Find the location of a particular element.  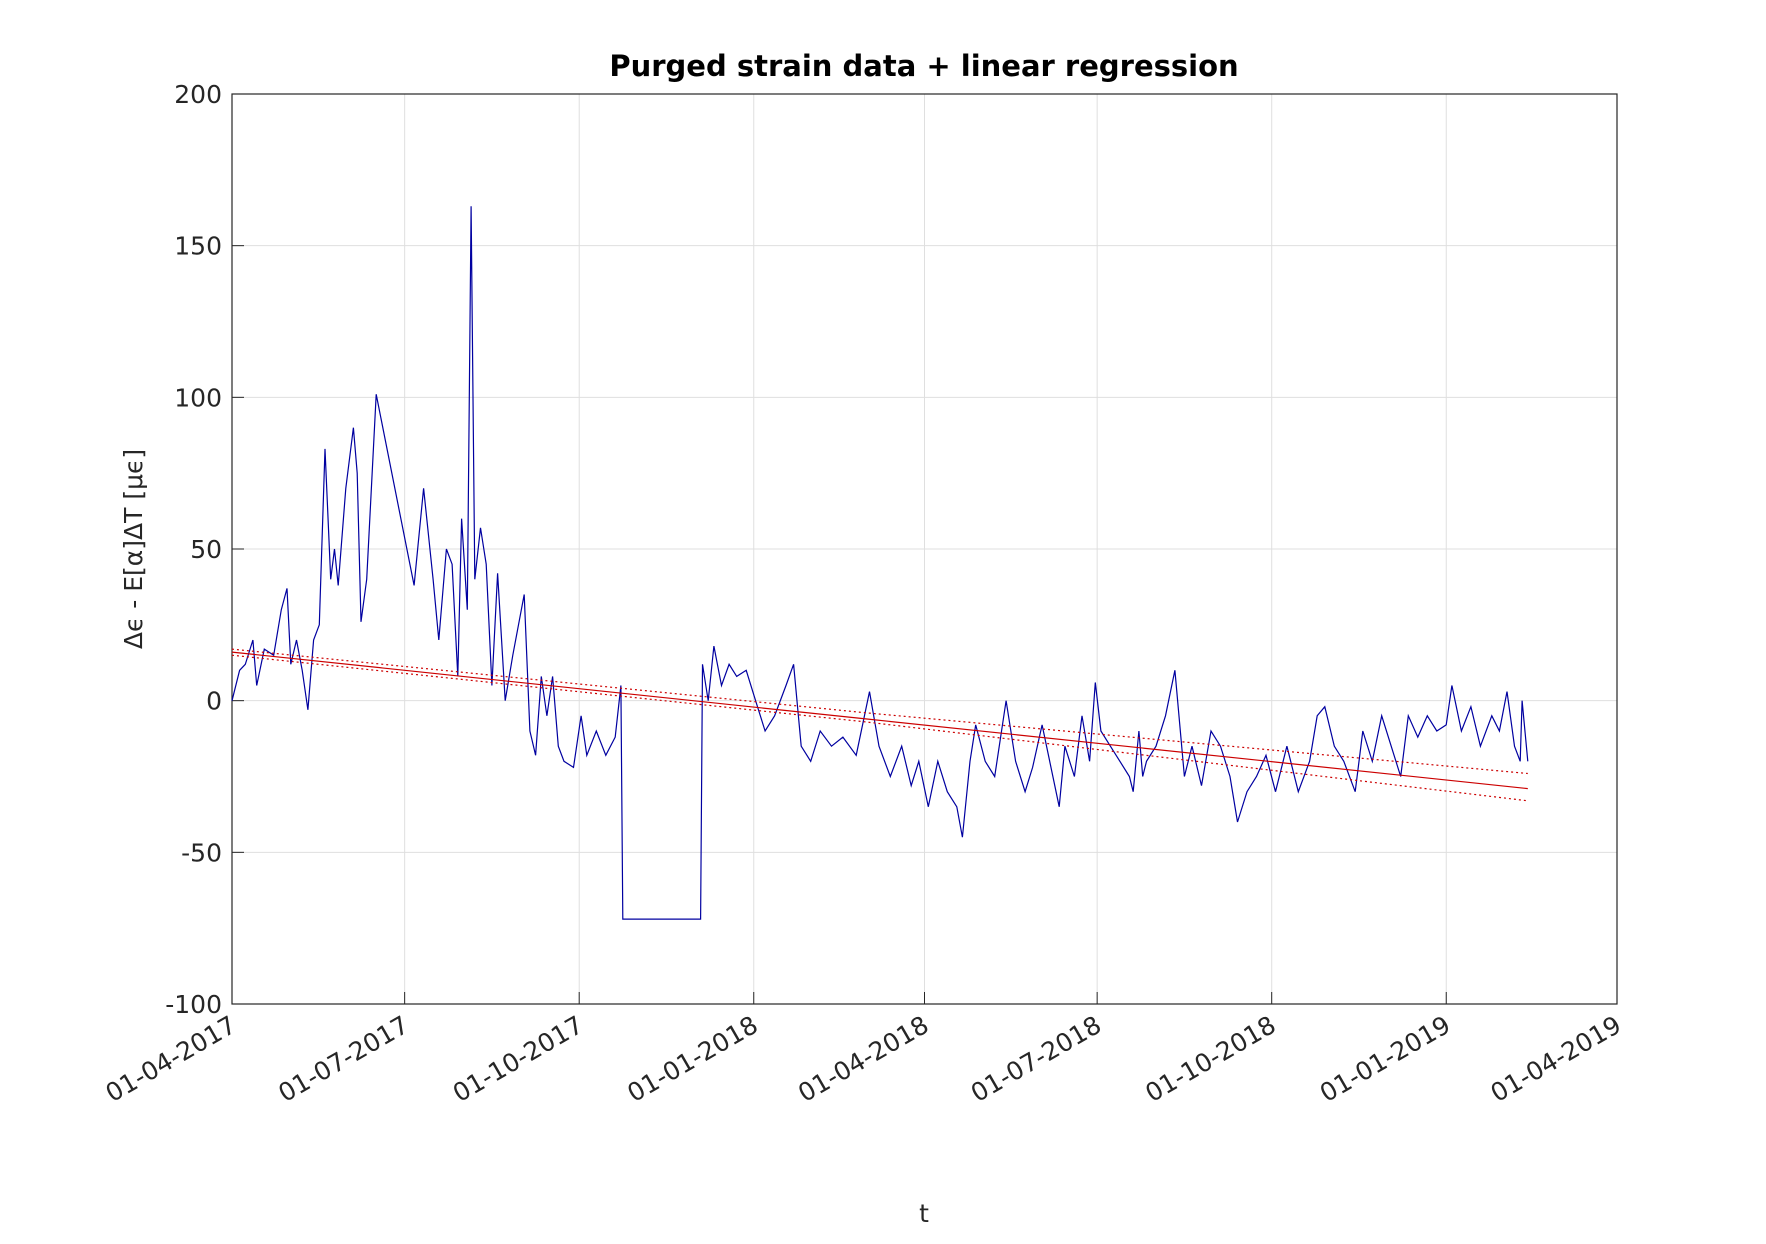

y-tick-label: 50 is located at coordinates (206, 549).